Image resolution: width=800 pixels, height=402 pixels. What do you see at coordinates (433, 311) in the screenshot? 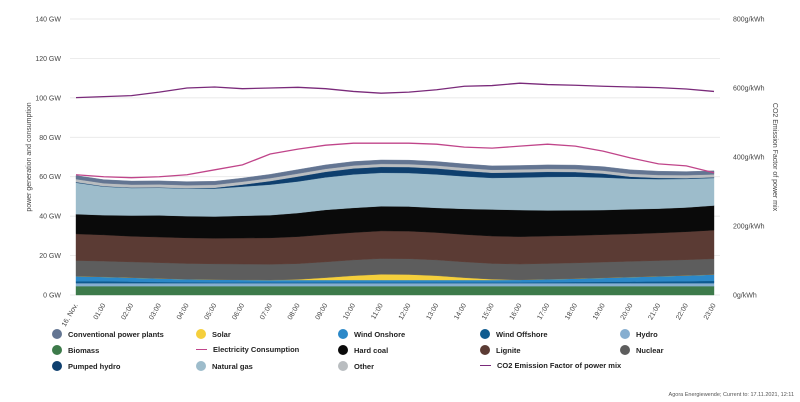
I see `x-tick-label: 13:00` at bounding box center [433, 311].